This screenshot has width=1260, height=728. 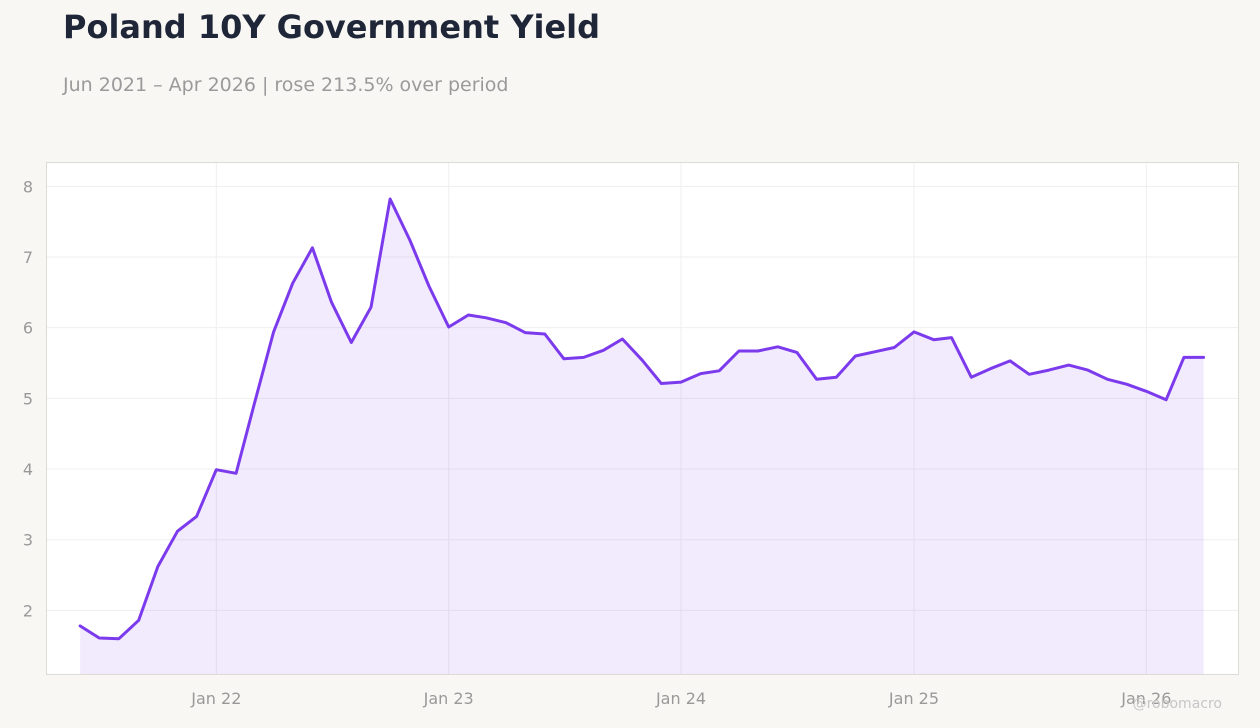 I want to click on x-tick-label: Jan 25, so click(x=913, y=698).